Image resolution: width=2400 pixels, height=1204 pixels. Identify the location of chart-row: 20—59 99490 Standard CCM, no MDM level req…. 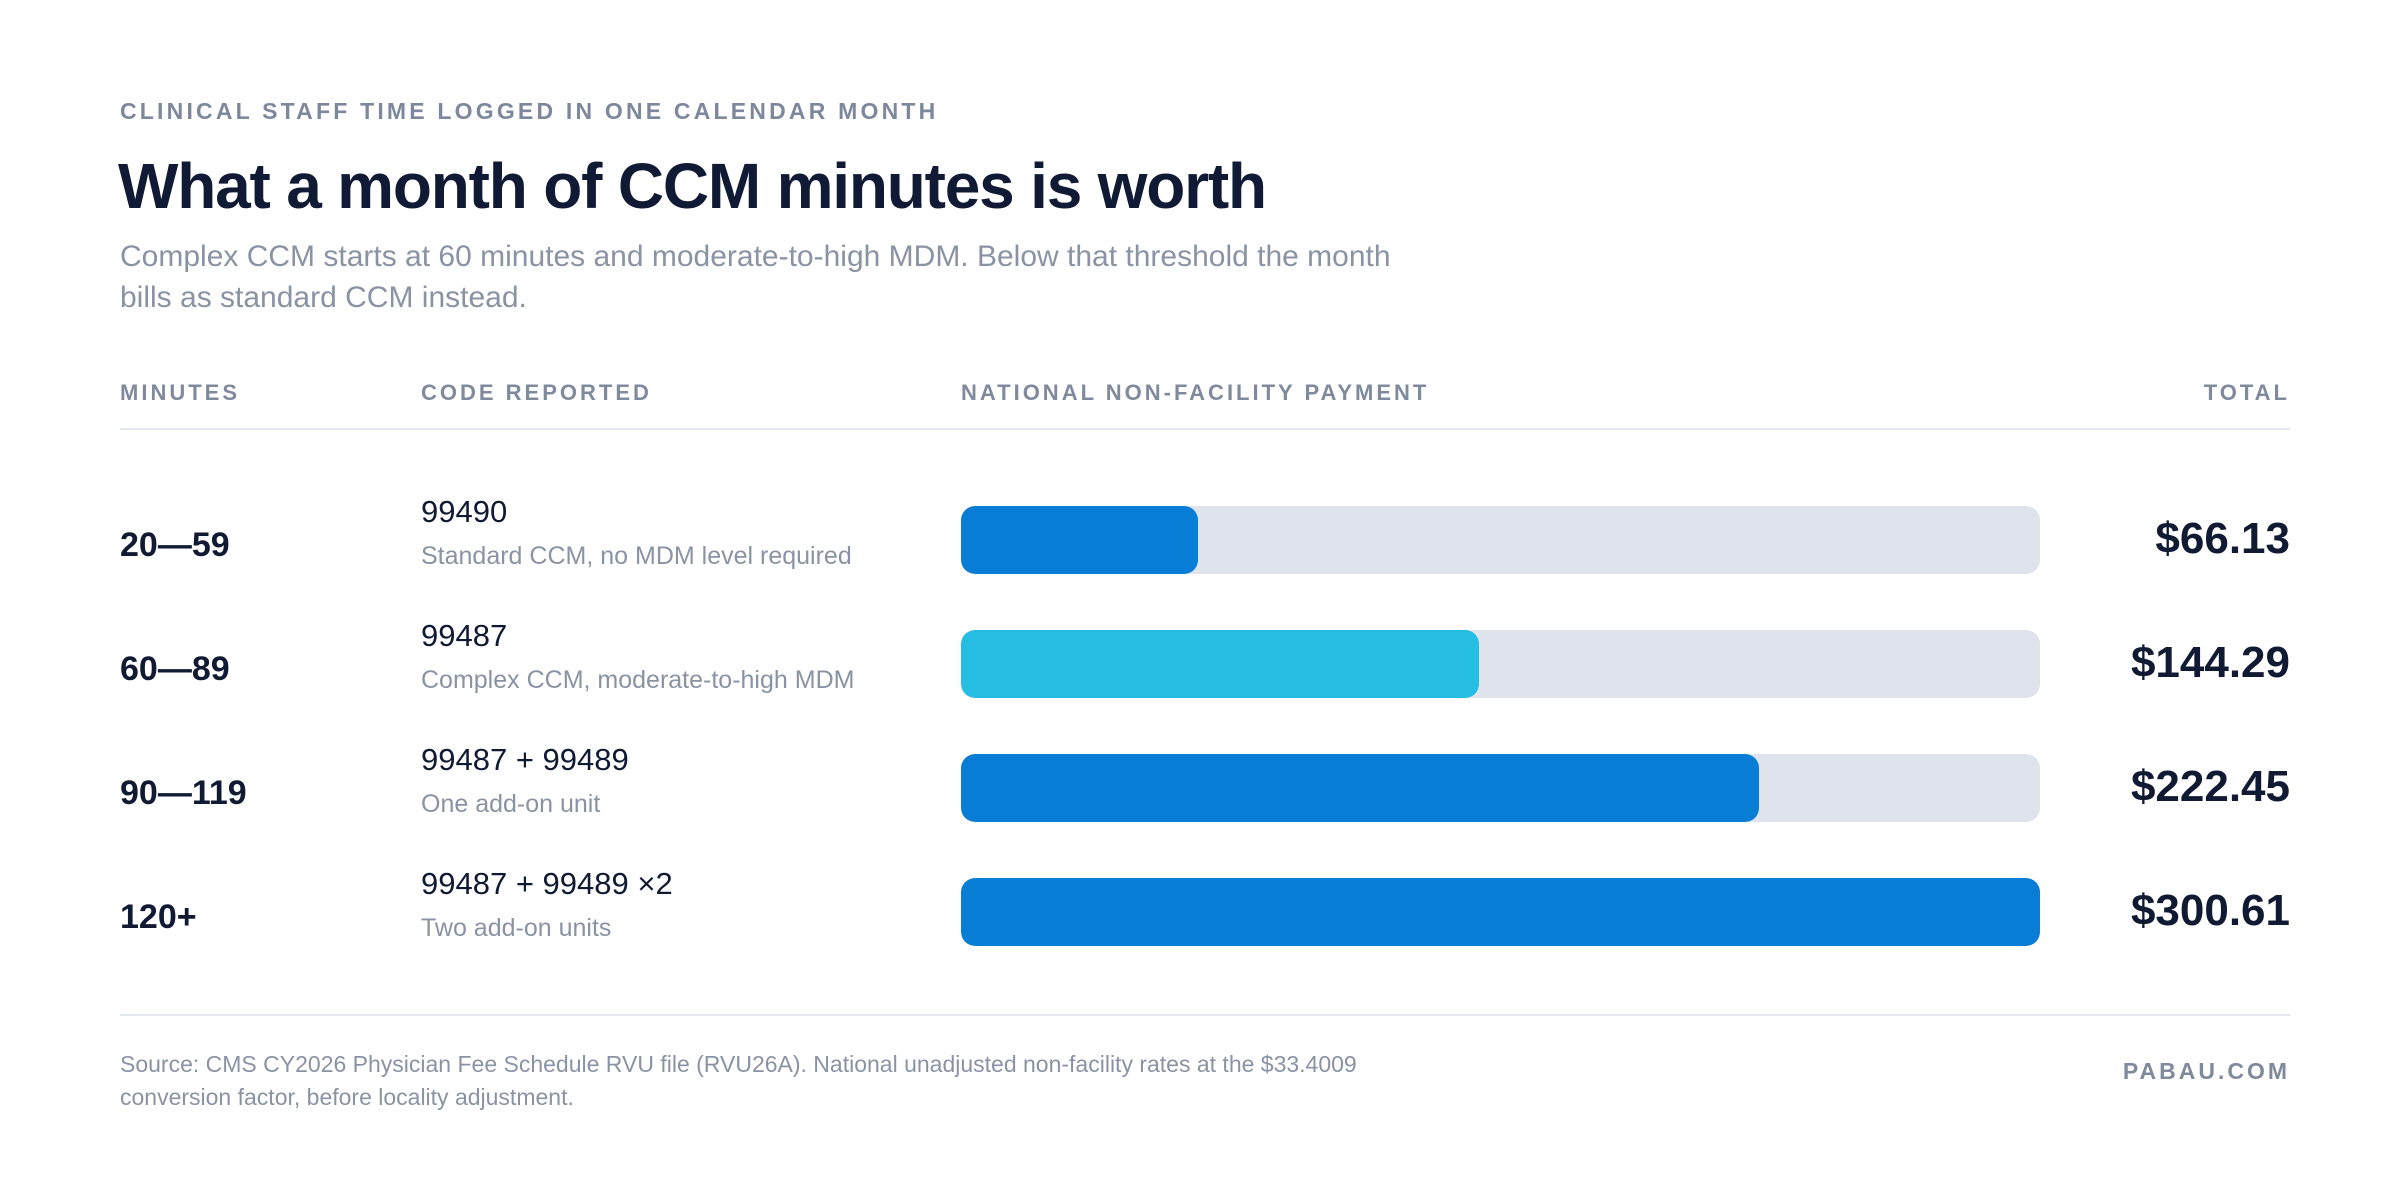
(1200, 550).